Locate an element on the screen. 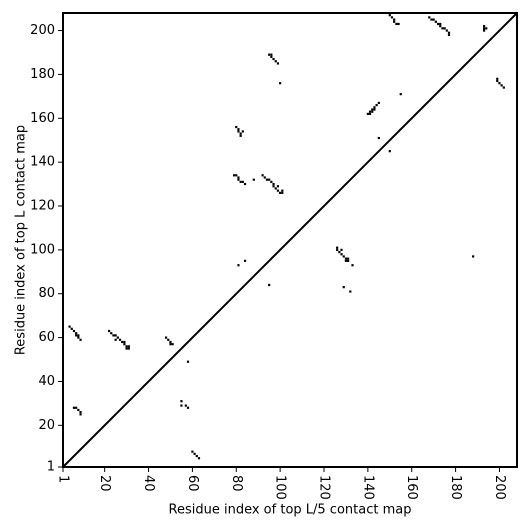 This screenshot has width=531, height=531. y-tick-label: 200 is located at coordinates (42, 30).